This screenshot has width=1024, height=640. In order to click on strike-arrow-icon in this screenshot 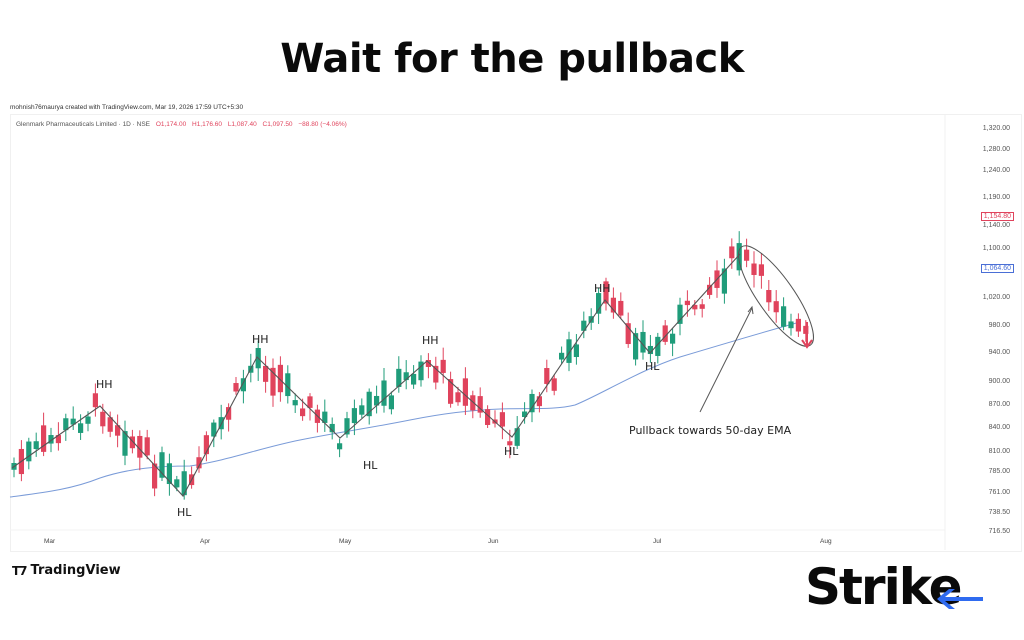, I will do `click(960, 599)`.